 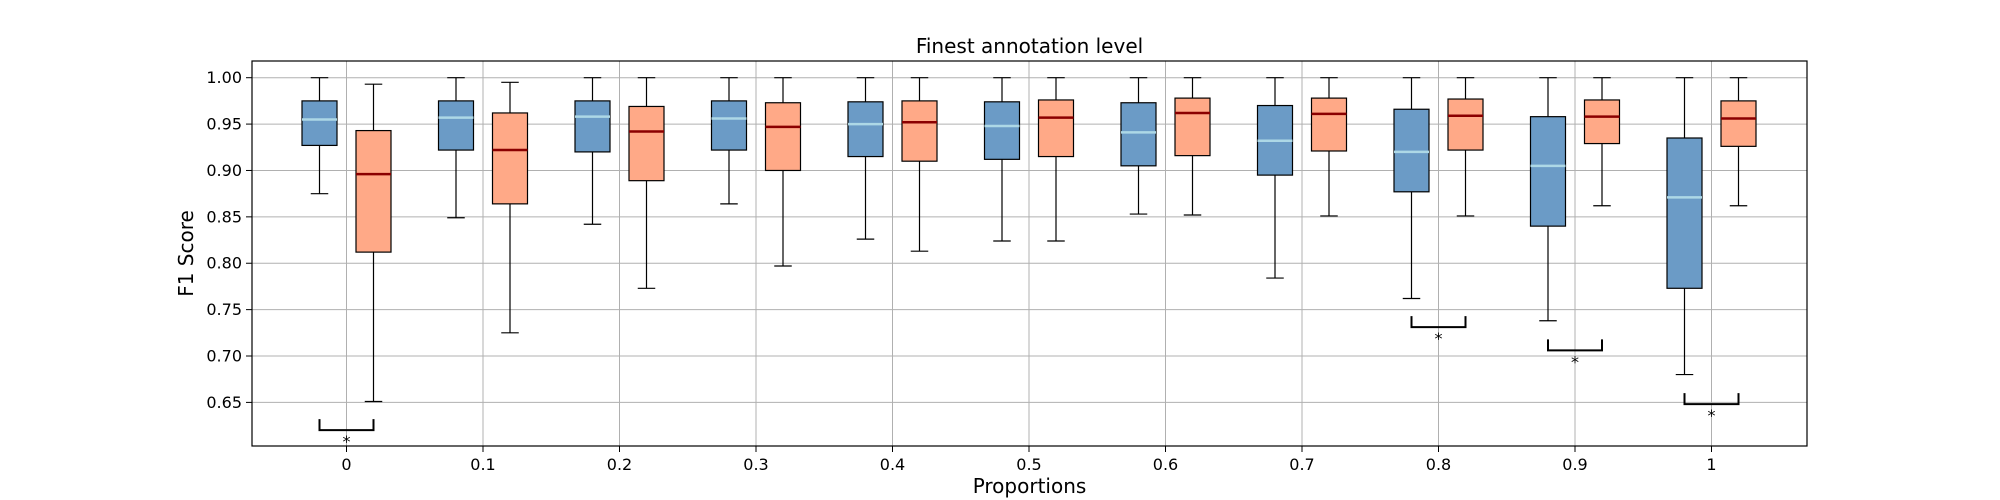 I want to click on box-1-0.6, so click(x=1138, y=146).